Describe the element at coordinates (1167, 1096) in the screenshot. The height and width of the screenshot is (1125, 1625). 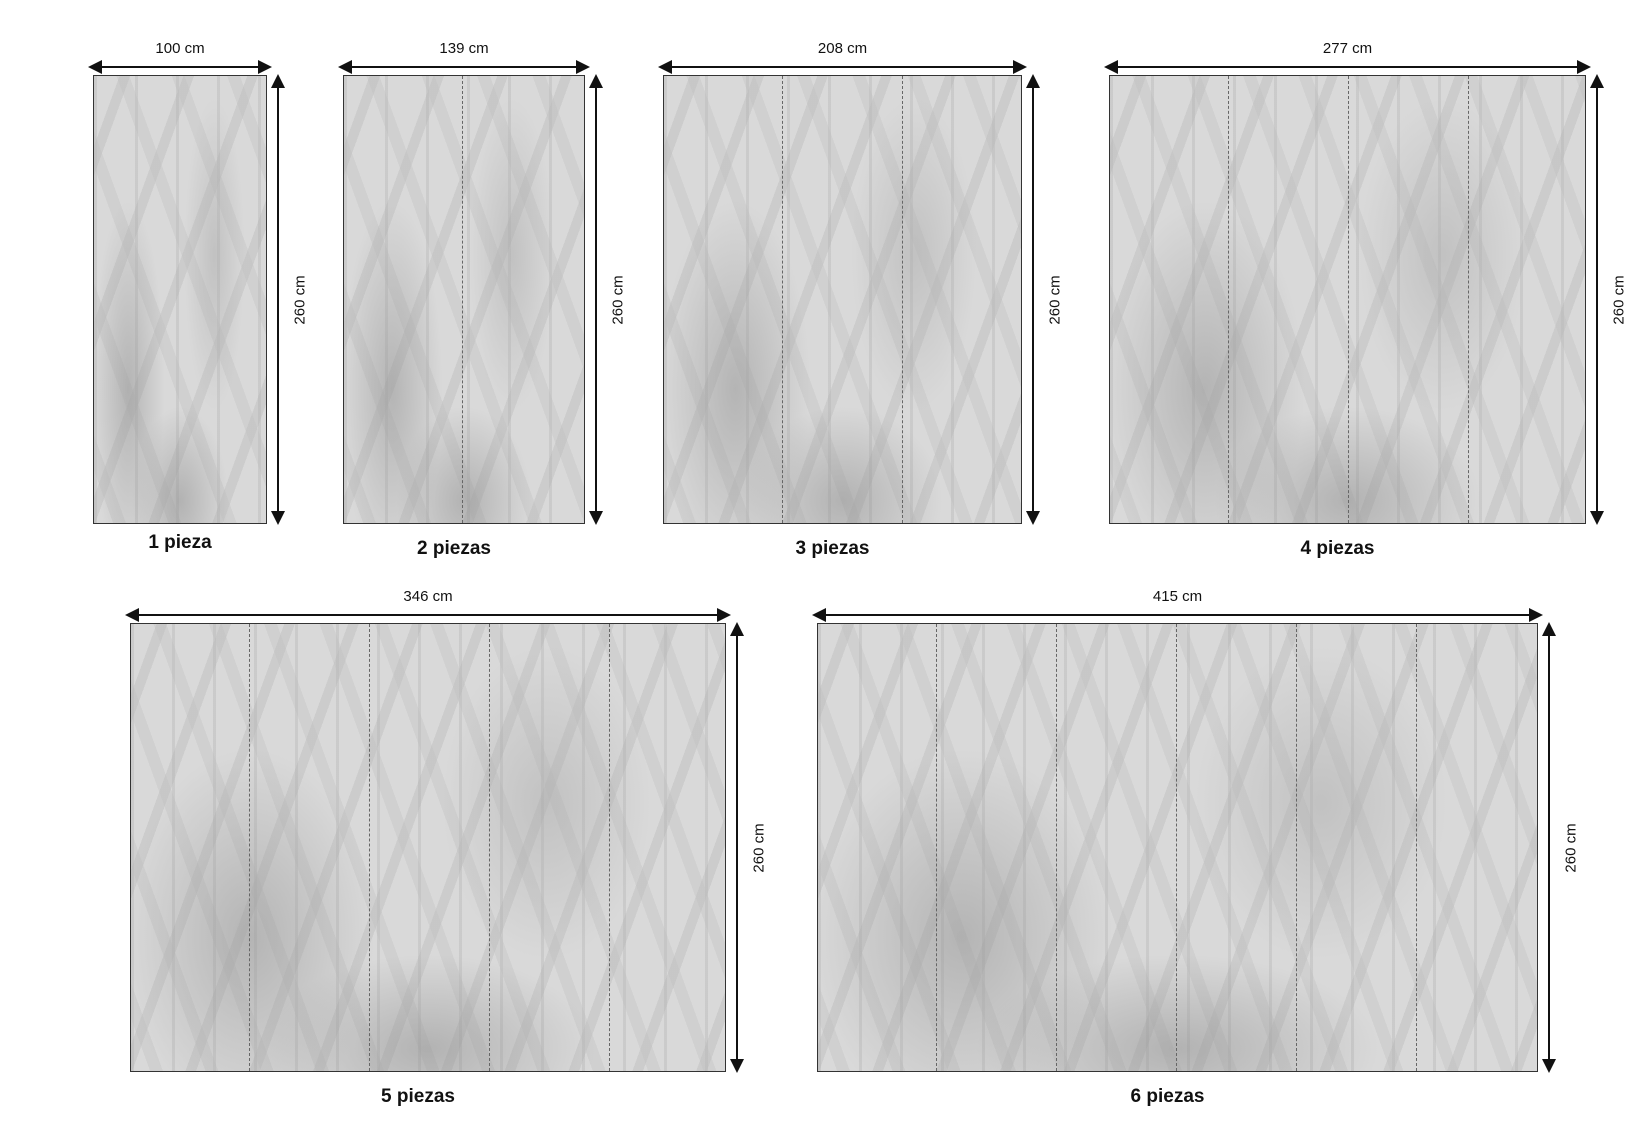
I see `pieces-label: 6 piezas` at that location.